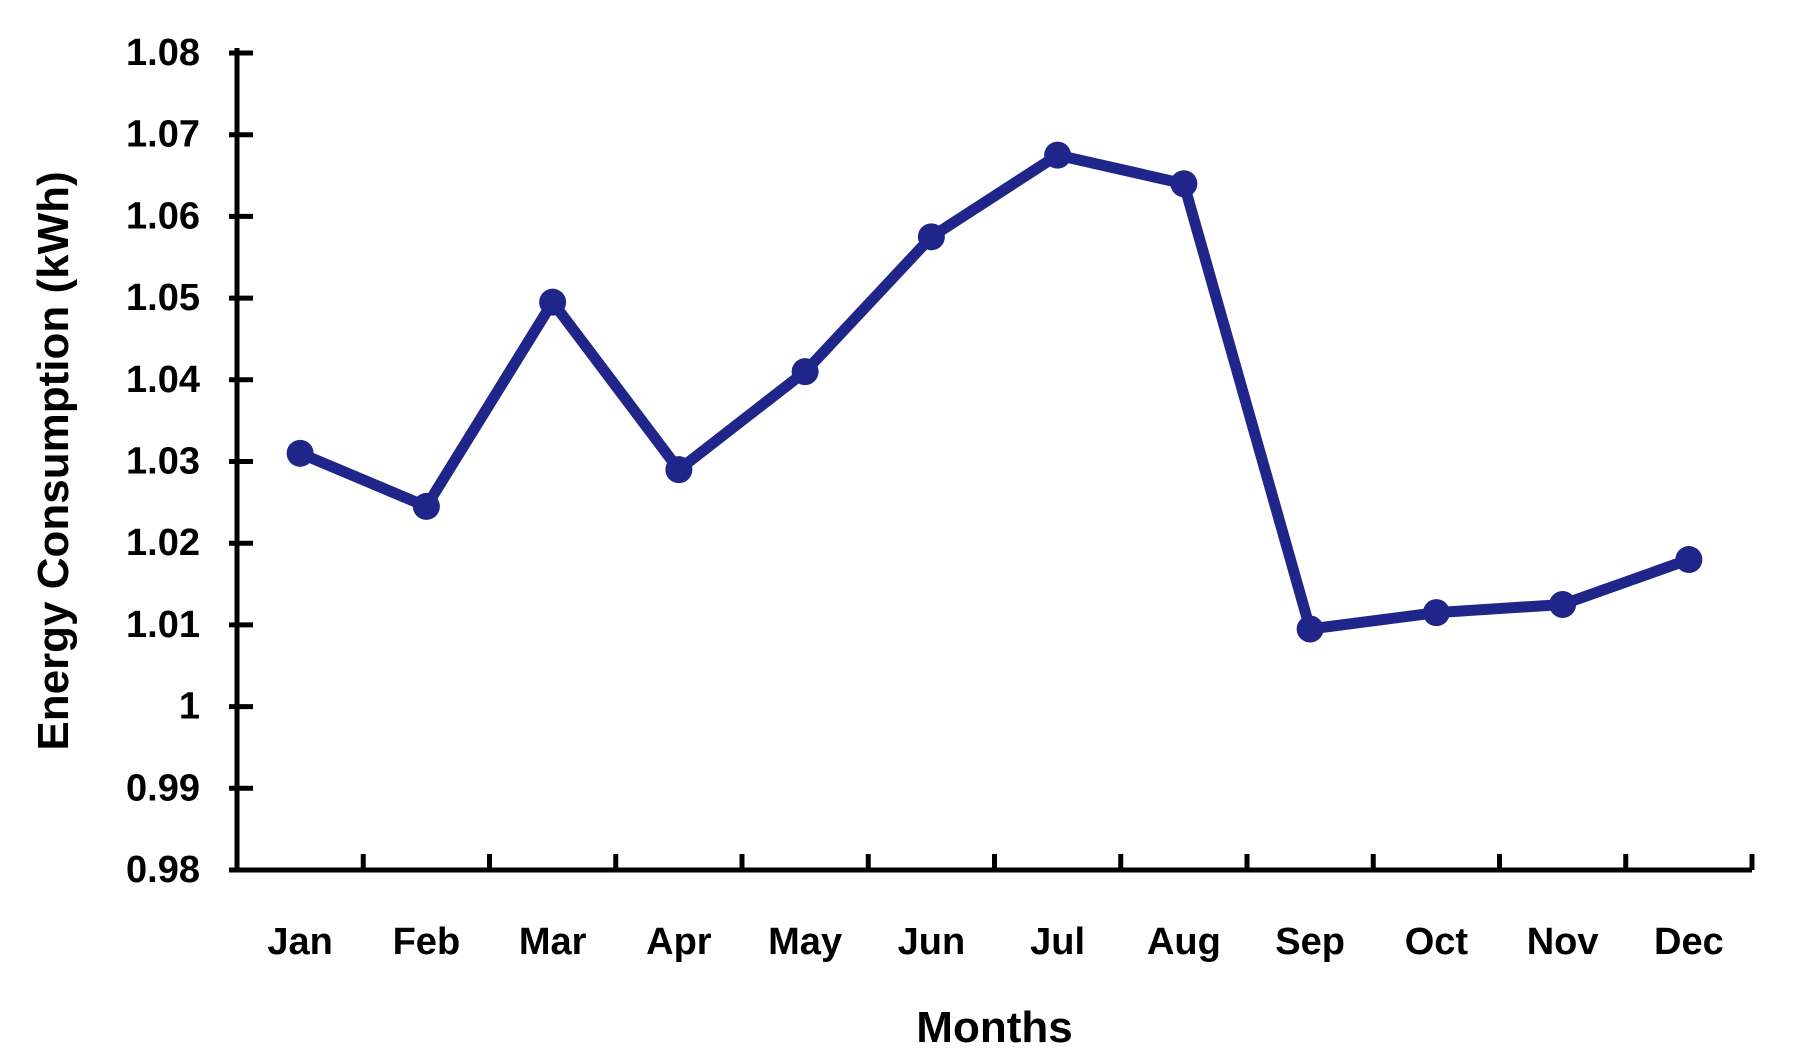  Describe the element at coordinates (805, 942) in the screenshot. I see `x-tick-label-may: May` at that location.